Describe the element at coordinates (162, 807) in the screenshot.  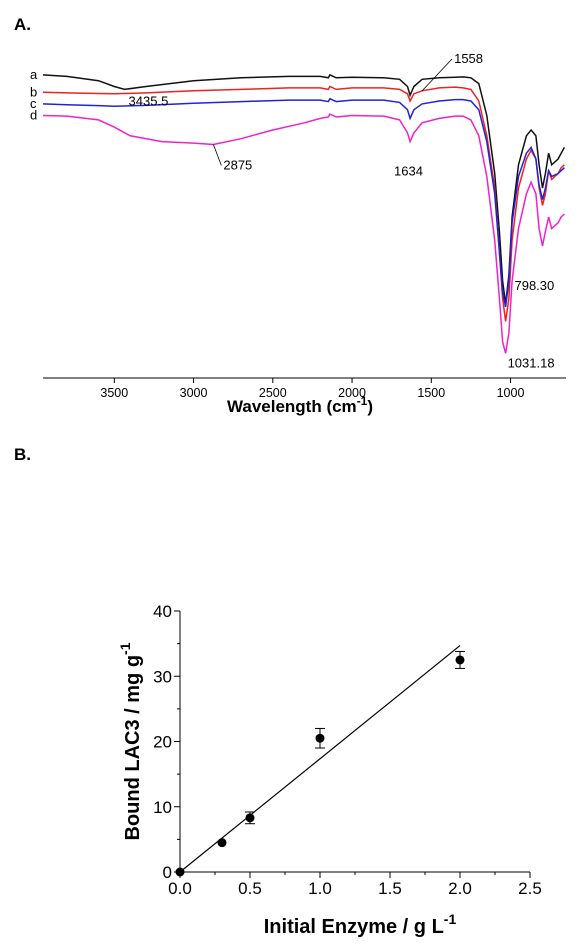
I see `y-tick-label-10: 10` at that location.